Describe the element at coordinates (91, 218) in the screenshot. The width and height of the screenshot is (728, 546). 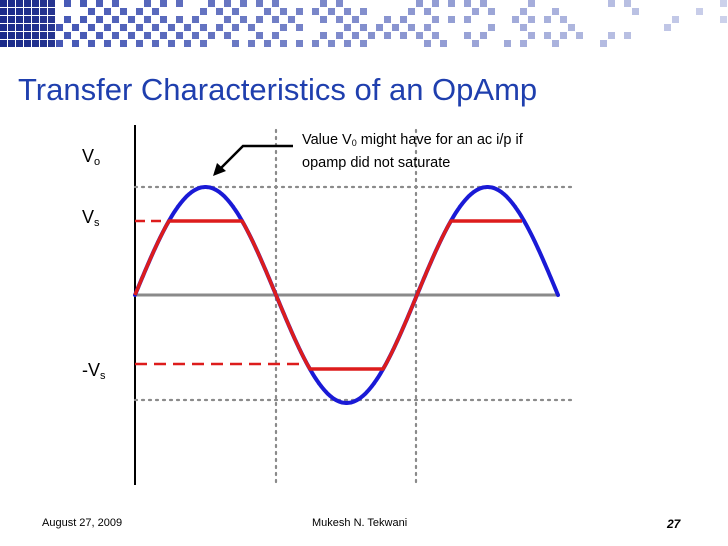
I see `label-vs: Vs` at that location.